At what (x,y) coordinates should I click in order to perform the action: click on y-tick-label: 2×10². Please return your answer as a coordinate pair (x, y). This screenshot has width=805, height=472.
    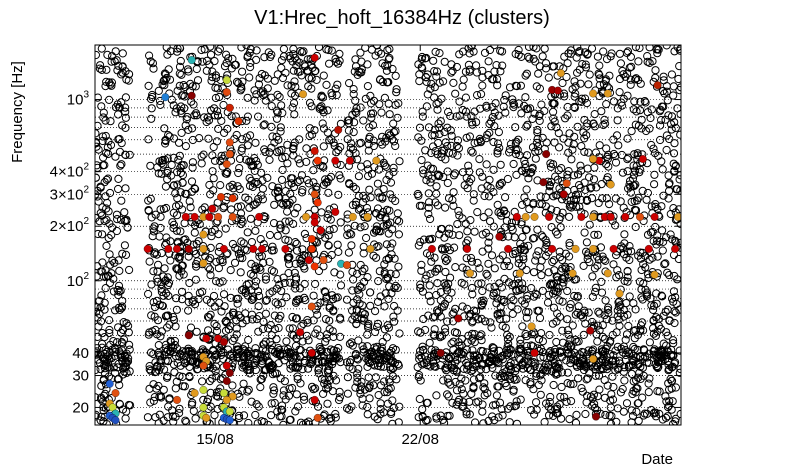
    Looking at the image, I should click on (70, 225).